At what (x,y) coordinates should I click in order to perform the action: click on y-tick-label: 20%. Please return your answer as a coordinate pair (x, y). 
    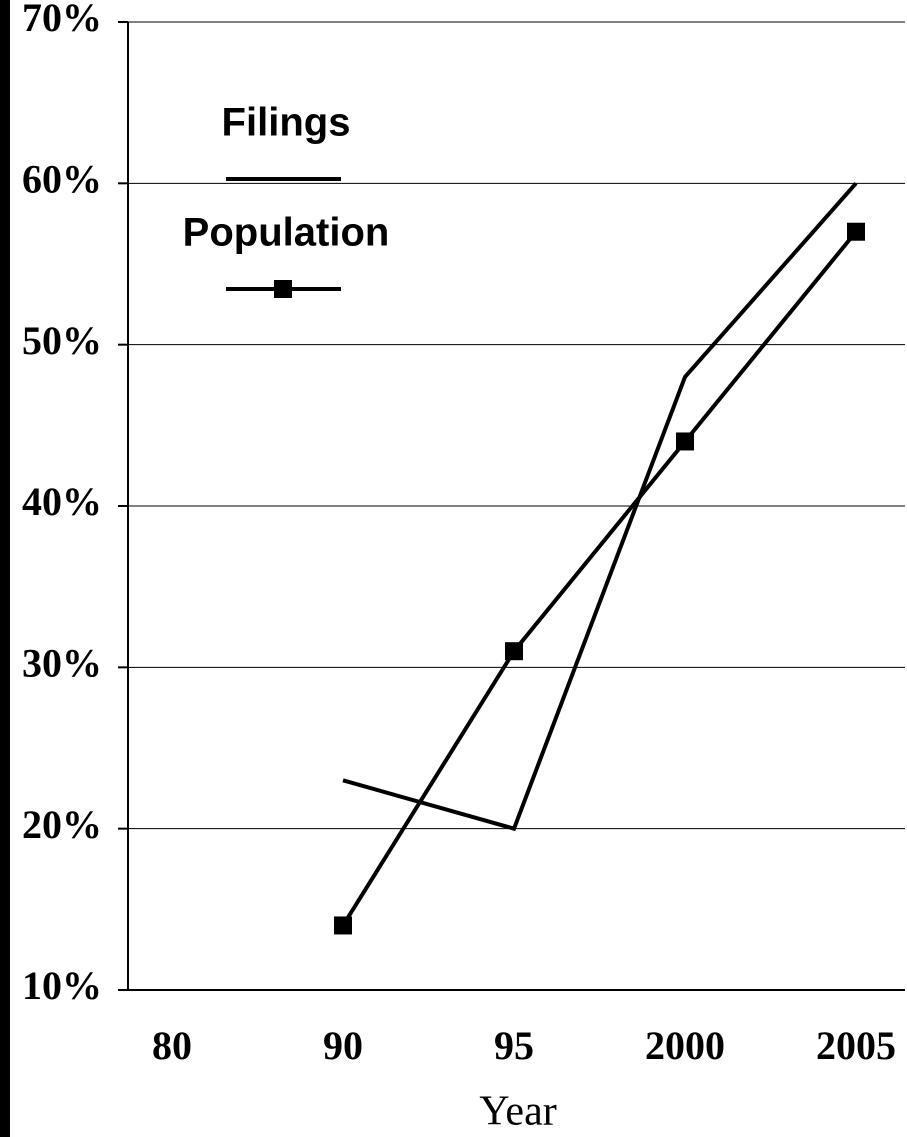
    Looking at the image, I should click on (62, 824).